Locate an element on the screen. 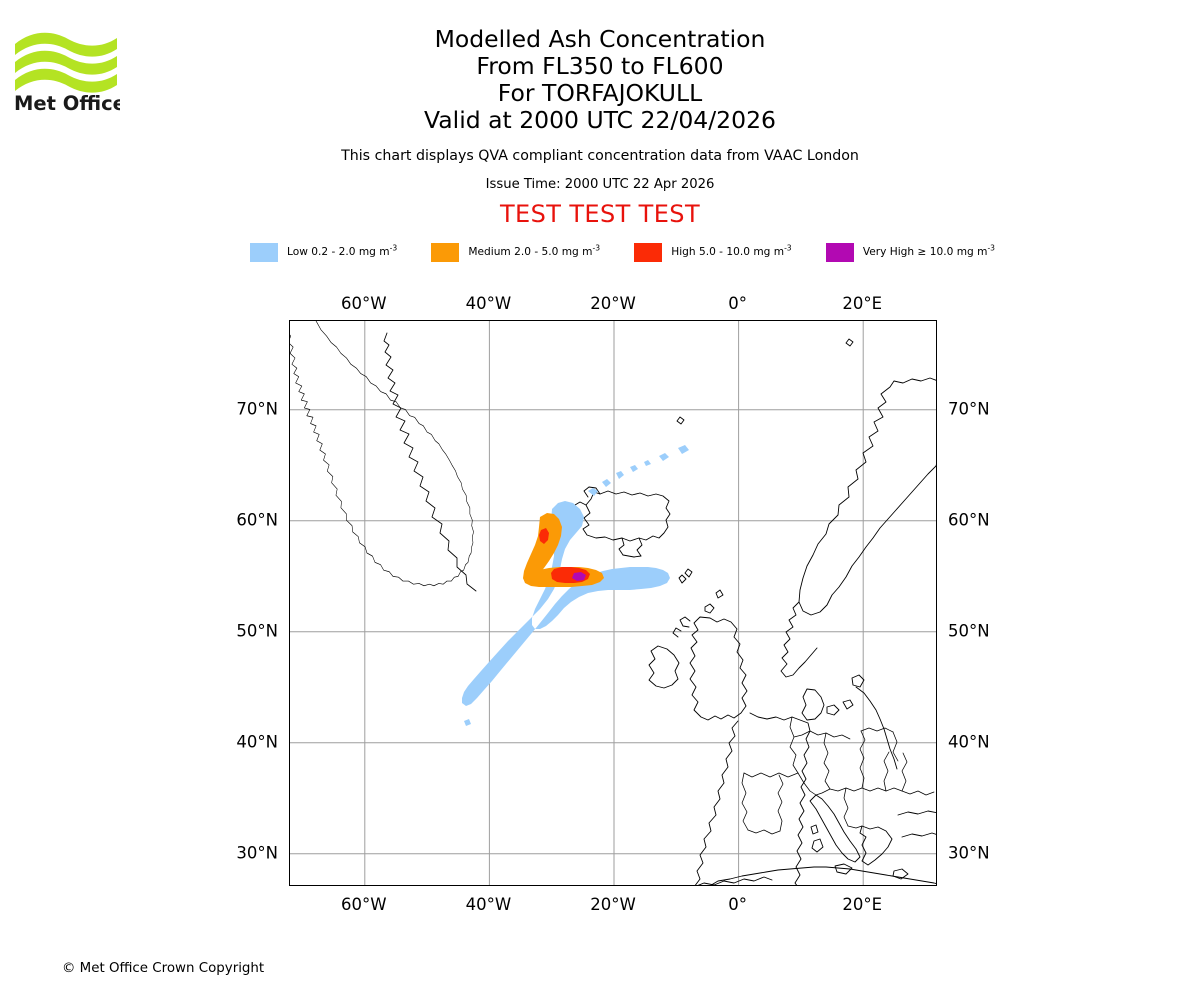  iceland-outline is located at coordinates (626, 516).